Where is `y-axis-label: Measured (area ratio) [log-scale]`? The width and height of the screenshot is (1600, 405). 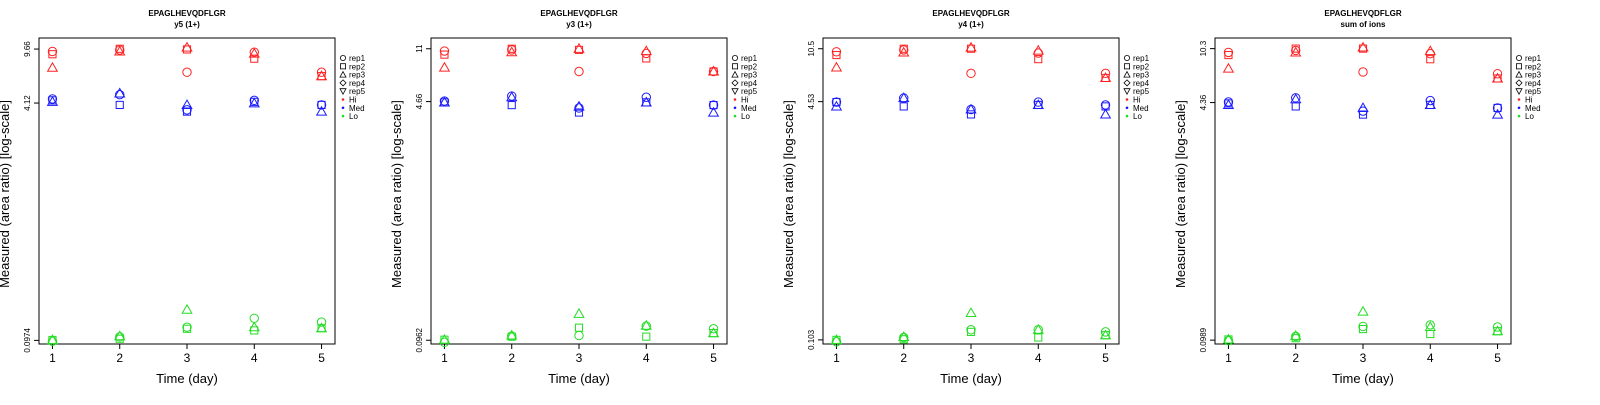
y-axis-label: Measured (area ratio) [log-scale] is located at coordinates (1180, 194).